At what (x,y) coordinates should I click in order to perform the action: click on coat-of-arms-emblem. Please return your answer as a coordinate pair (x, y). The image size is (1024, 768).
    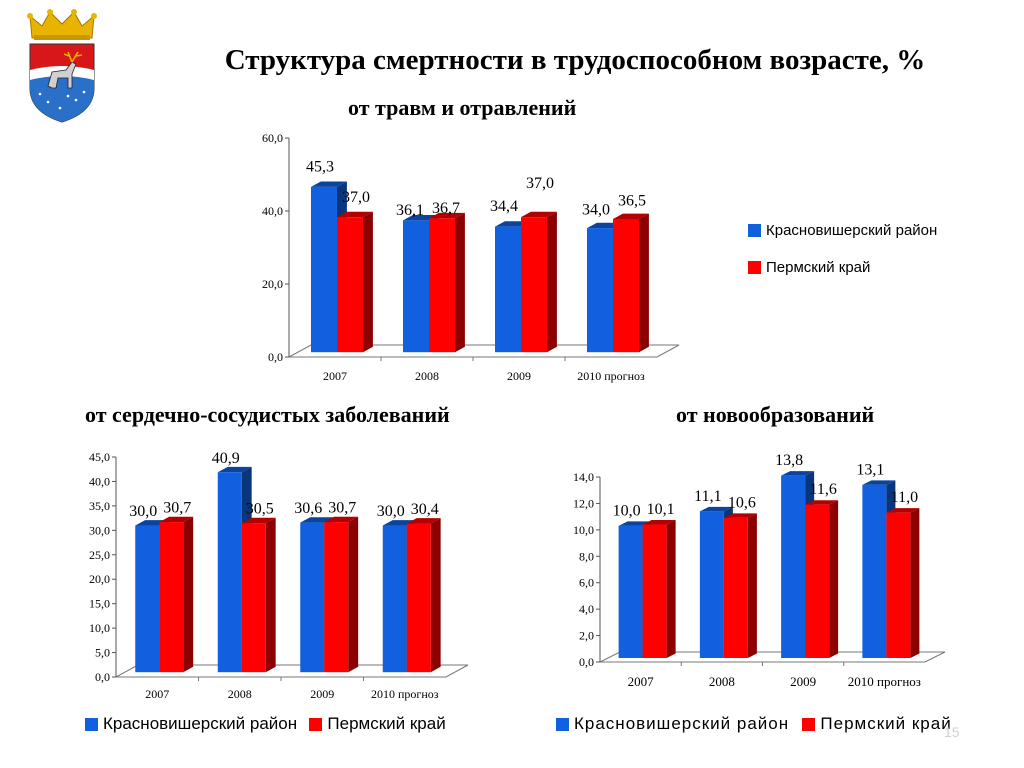
    Looking at the image, I should click on (62, 66).